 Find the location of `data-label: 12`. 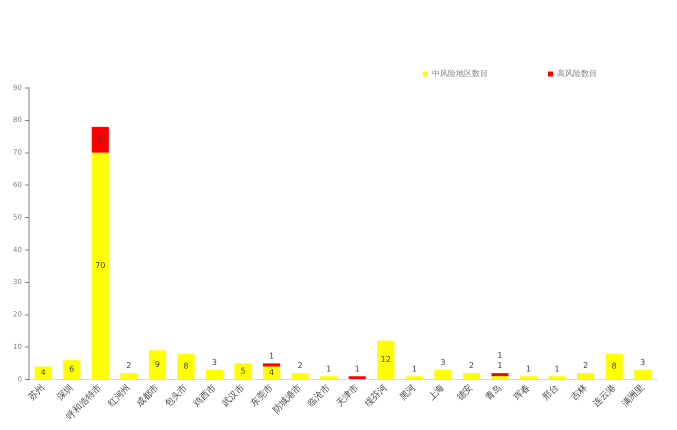

data-label: 12 is located at coordinates (385, 359).